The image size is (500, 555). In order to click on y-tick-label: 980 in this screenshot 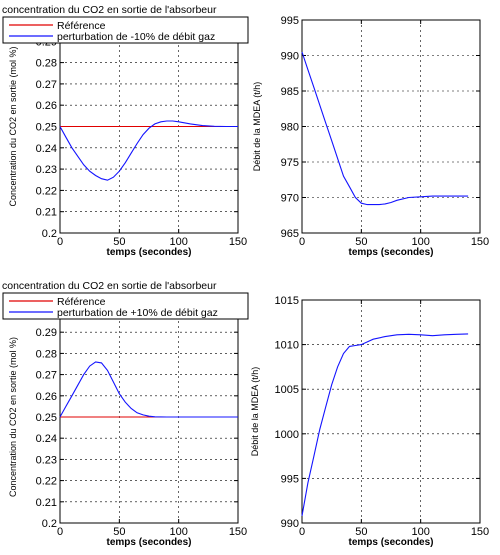, I will do `click(290, 128)`.